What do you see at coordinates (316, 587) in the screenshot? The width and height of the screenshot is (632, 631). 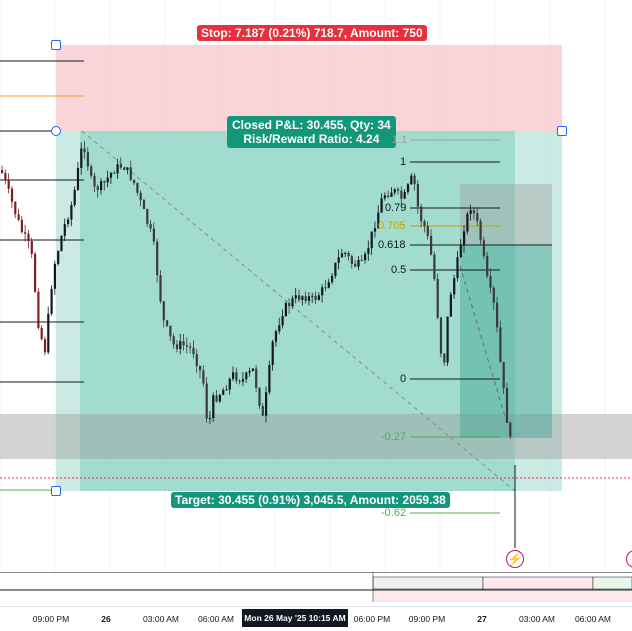 I see `indicator-strip` at bounding box center [316, 587].